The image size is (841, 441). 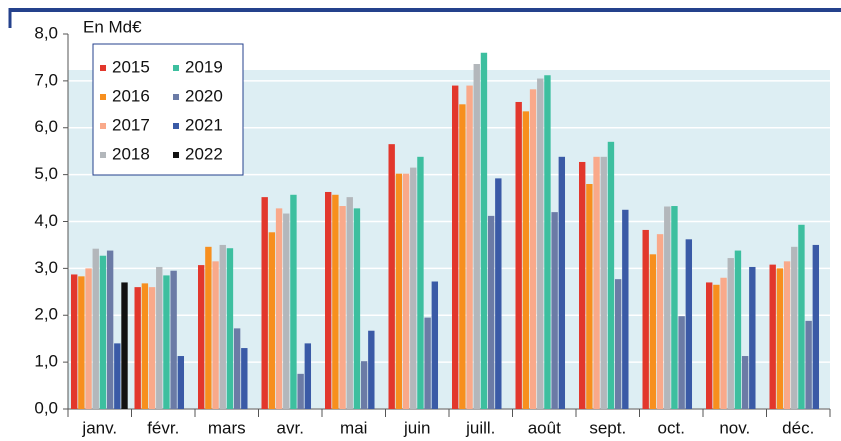 I want to click on chart-title: En Md€, so click(x=112, y=26).